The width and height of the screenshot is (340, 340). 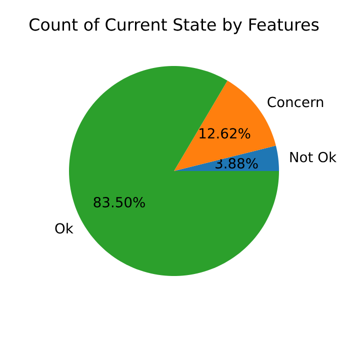 What do you see at coordinates (119, 202) in the screenshot?
I see `data-label: 83.50%` at bounding box center [119, 202].